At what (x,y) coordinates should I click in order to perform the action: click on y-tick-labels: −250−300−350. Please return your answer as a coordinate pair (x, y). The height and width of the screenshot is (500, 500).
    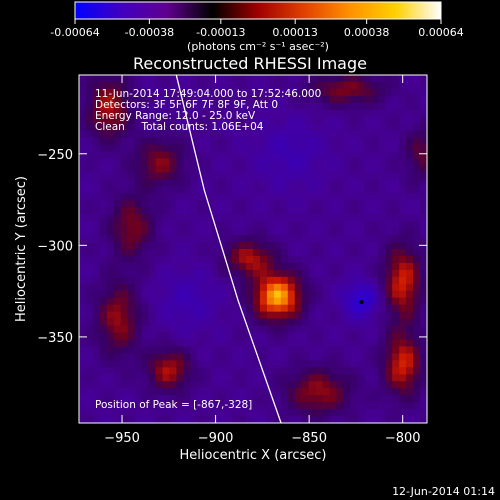
    Looking at the image, I should click on (55, 247).